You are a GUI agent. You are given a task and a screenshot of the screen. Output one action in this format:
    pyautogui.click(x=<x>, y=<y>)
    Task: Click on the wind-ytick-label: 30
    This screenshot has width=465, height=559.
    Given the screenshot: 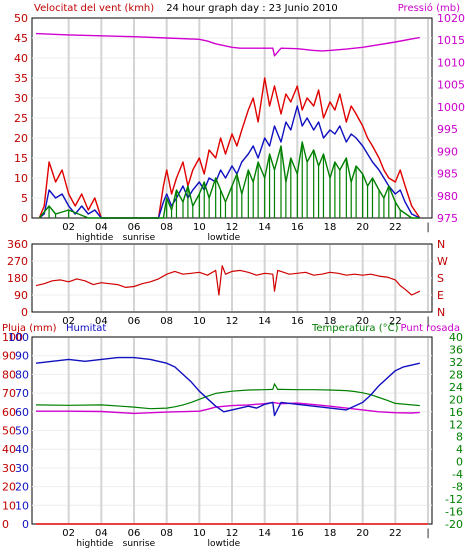 What is the action you would take?
    pyautogui.click(x=21, y=98)
    